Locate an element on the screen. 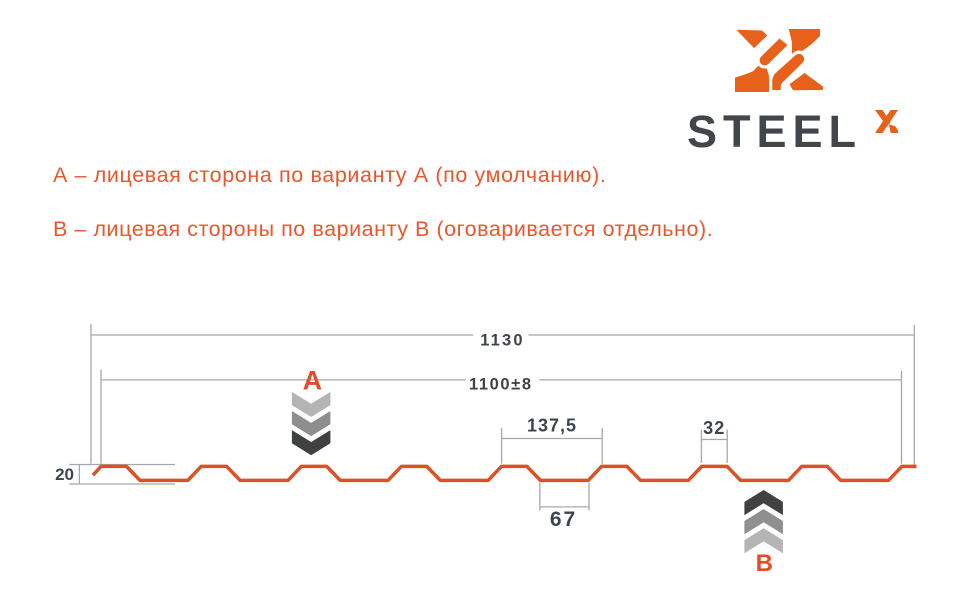 The image size is (970, 597). svg-text: 137,5 is located at coordinates (552, 426).